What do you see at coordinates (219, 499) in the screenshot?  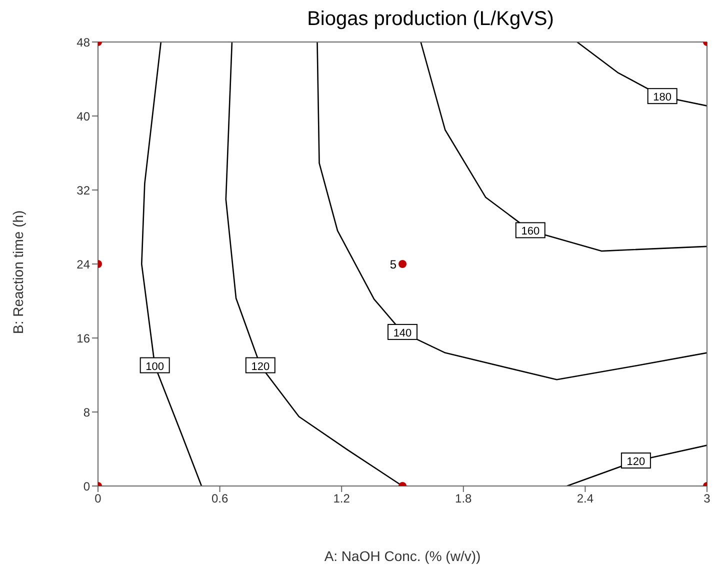 I see `x-tick-label: 0.6` at bounding box center [219, 499].